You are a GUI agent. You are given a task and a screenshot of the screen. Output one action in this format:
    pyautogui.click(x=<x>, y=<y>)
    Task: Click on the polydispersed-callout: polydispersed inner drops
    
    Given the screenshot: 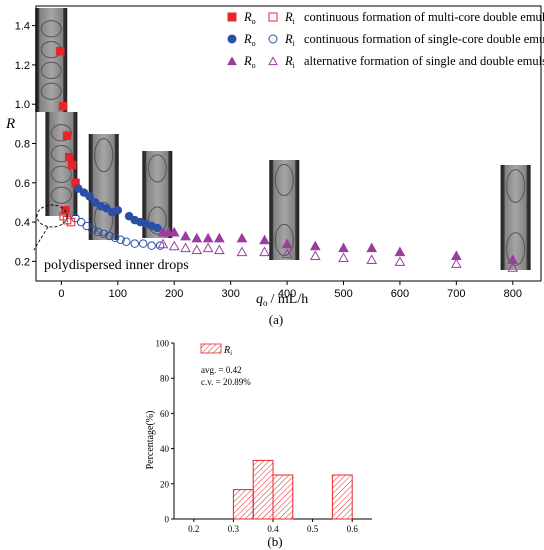 What is the action you would take?
    pyautogui.click(x=111, y=238)
    